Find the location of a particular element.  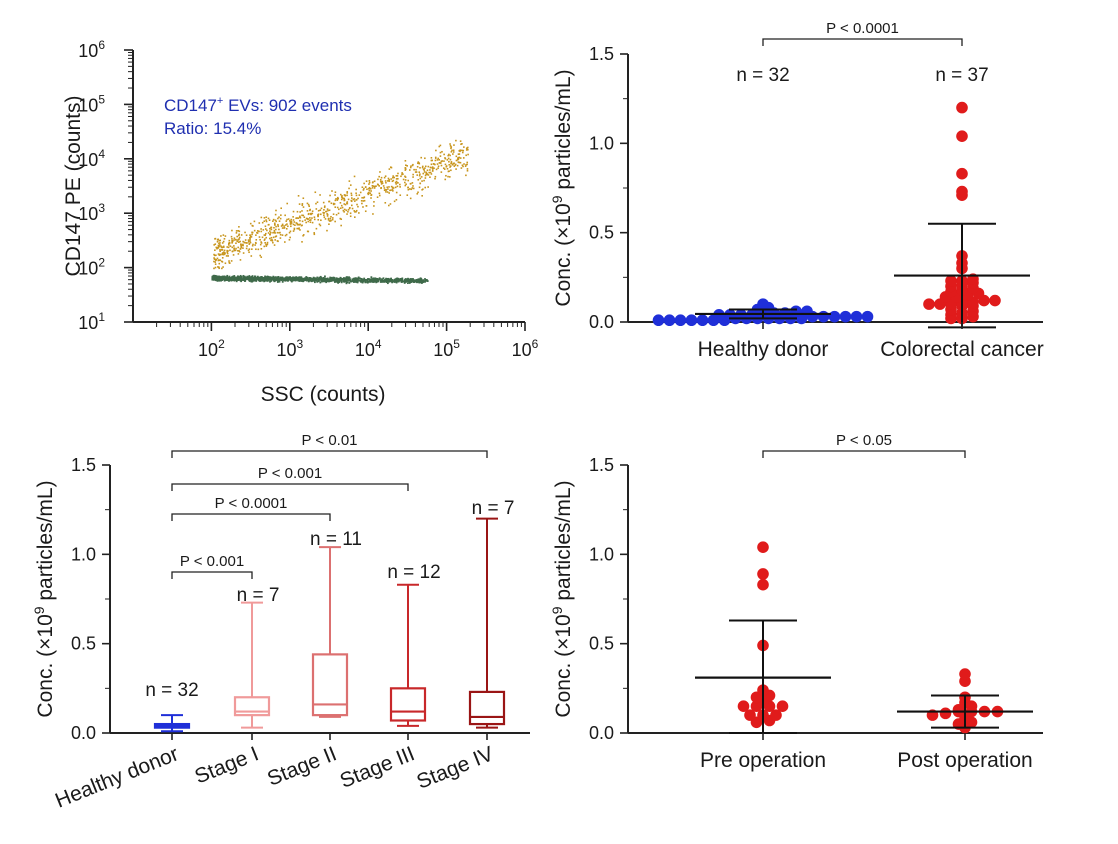

x-tick-label: 103 is located at coordinates (289, 348).